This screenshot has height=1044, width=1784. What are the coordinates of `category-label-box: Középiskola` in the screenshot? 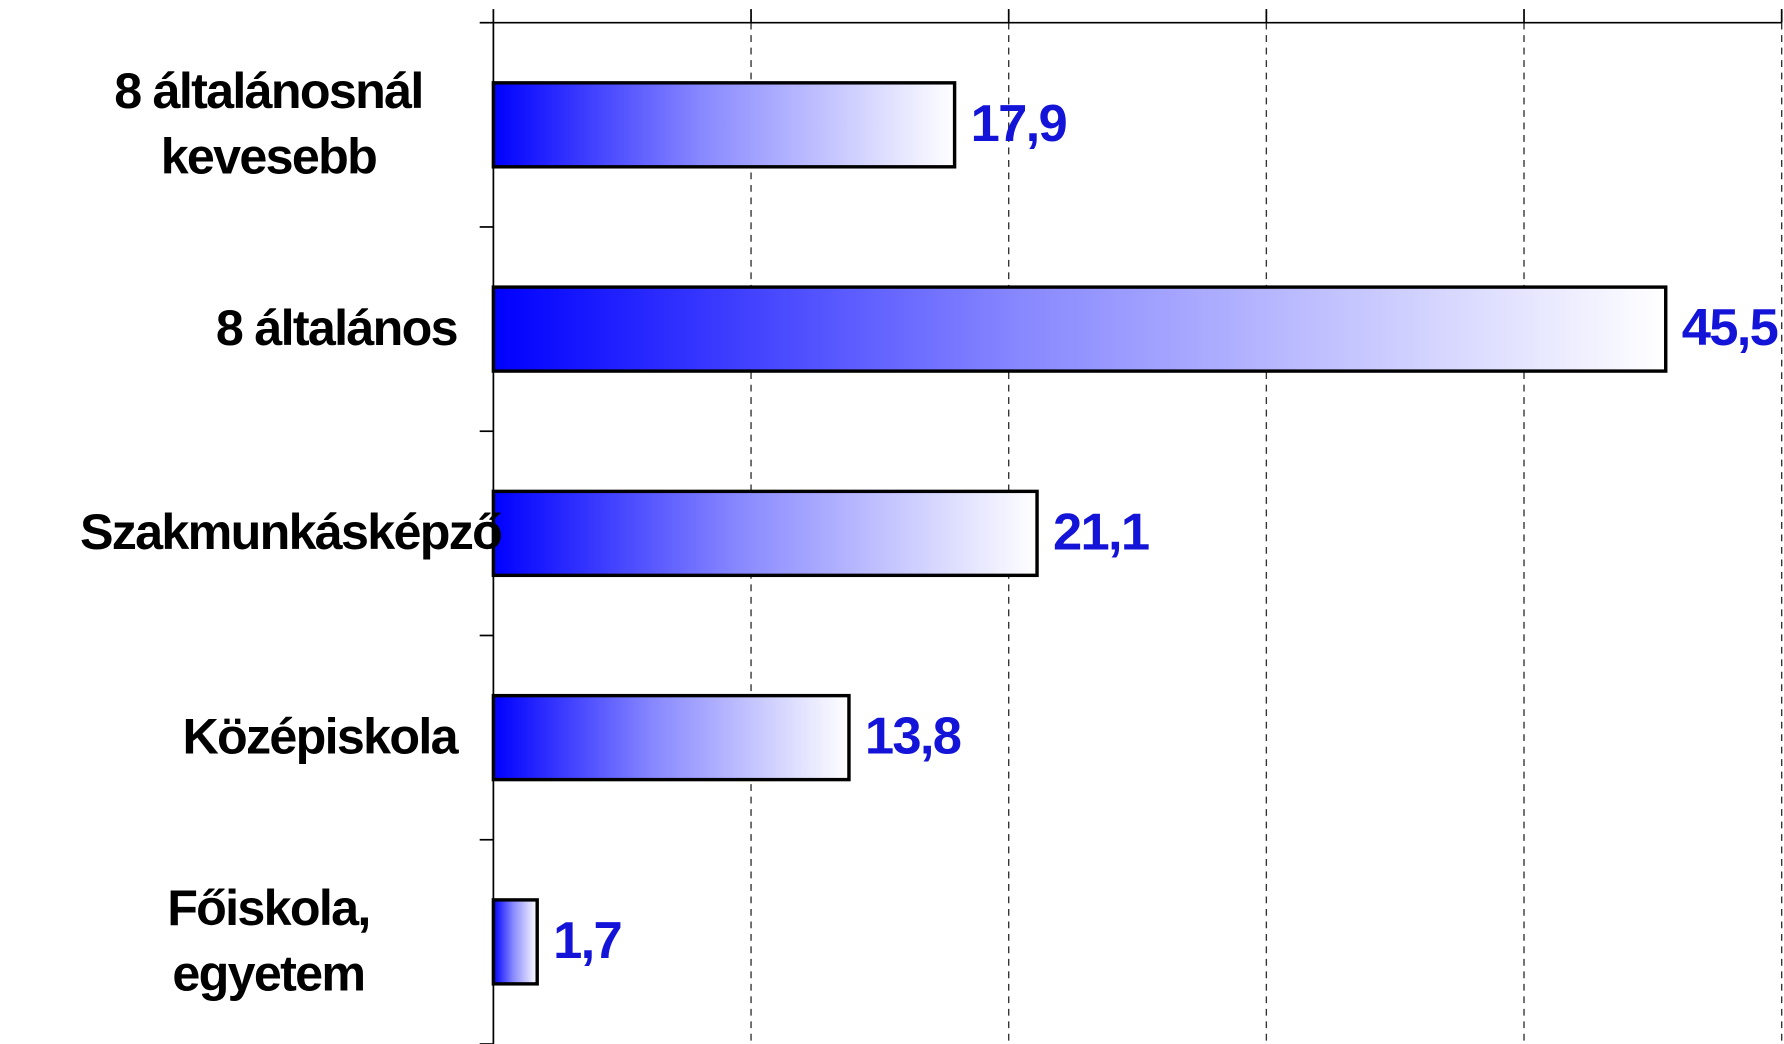 It's located at (229, 737).